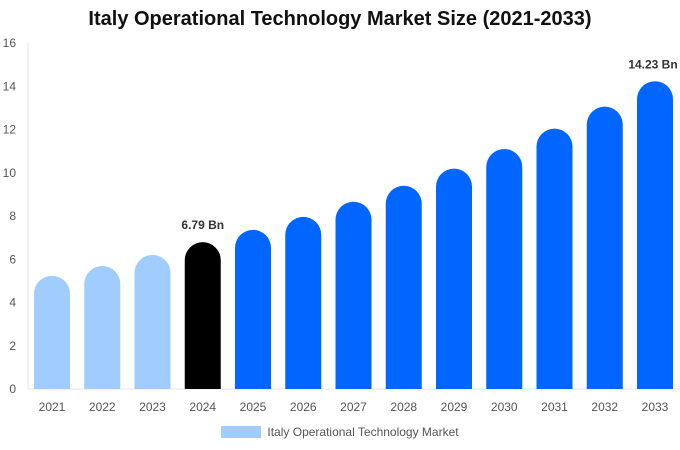 This screenshot has width=680, height=450. I want to click on legend-swatch, so click(241, 432).